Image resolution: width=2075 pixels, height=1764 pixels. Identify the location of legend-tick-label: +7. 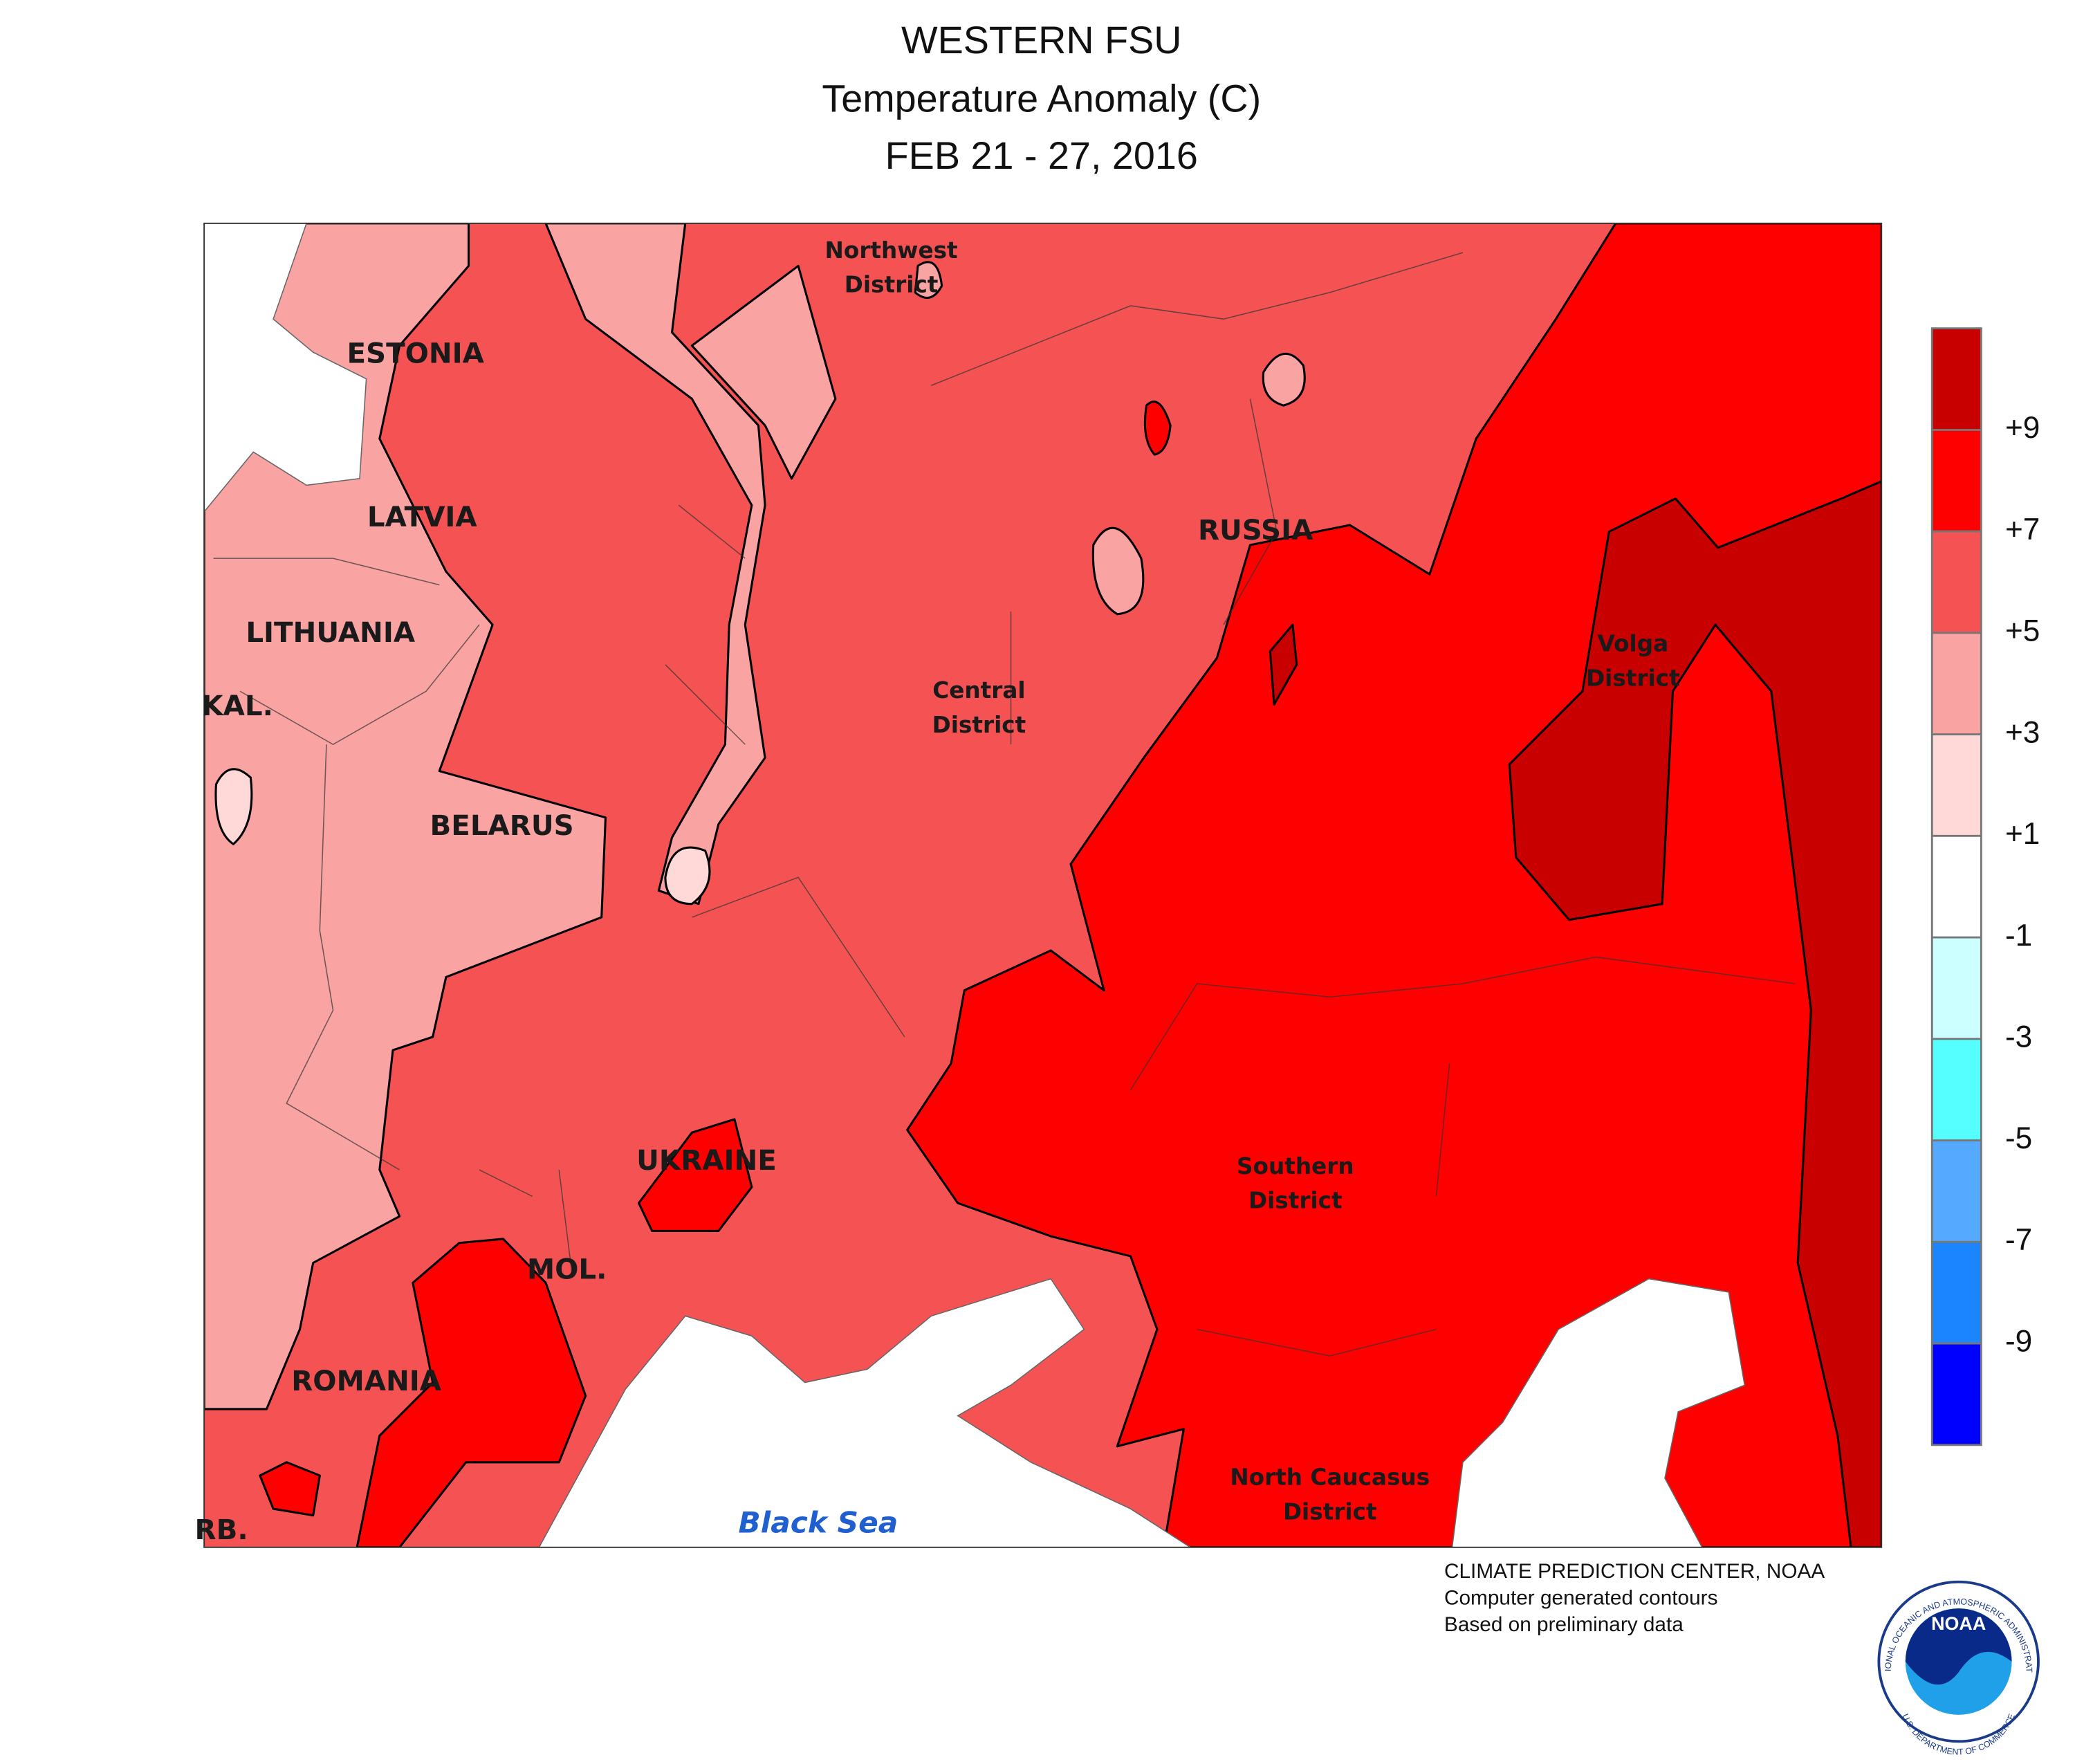
(2022, 529).